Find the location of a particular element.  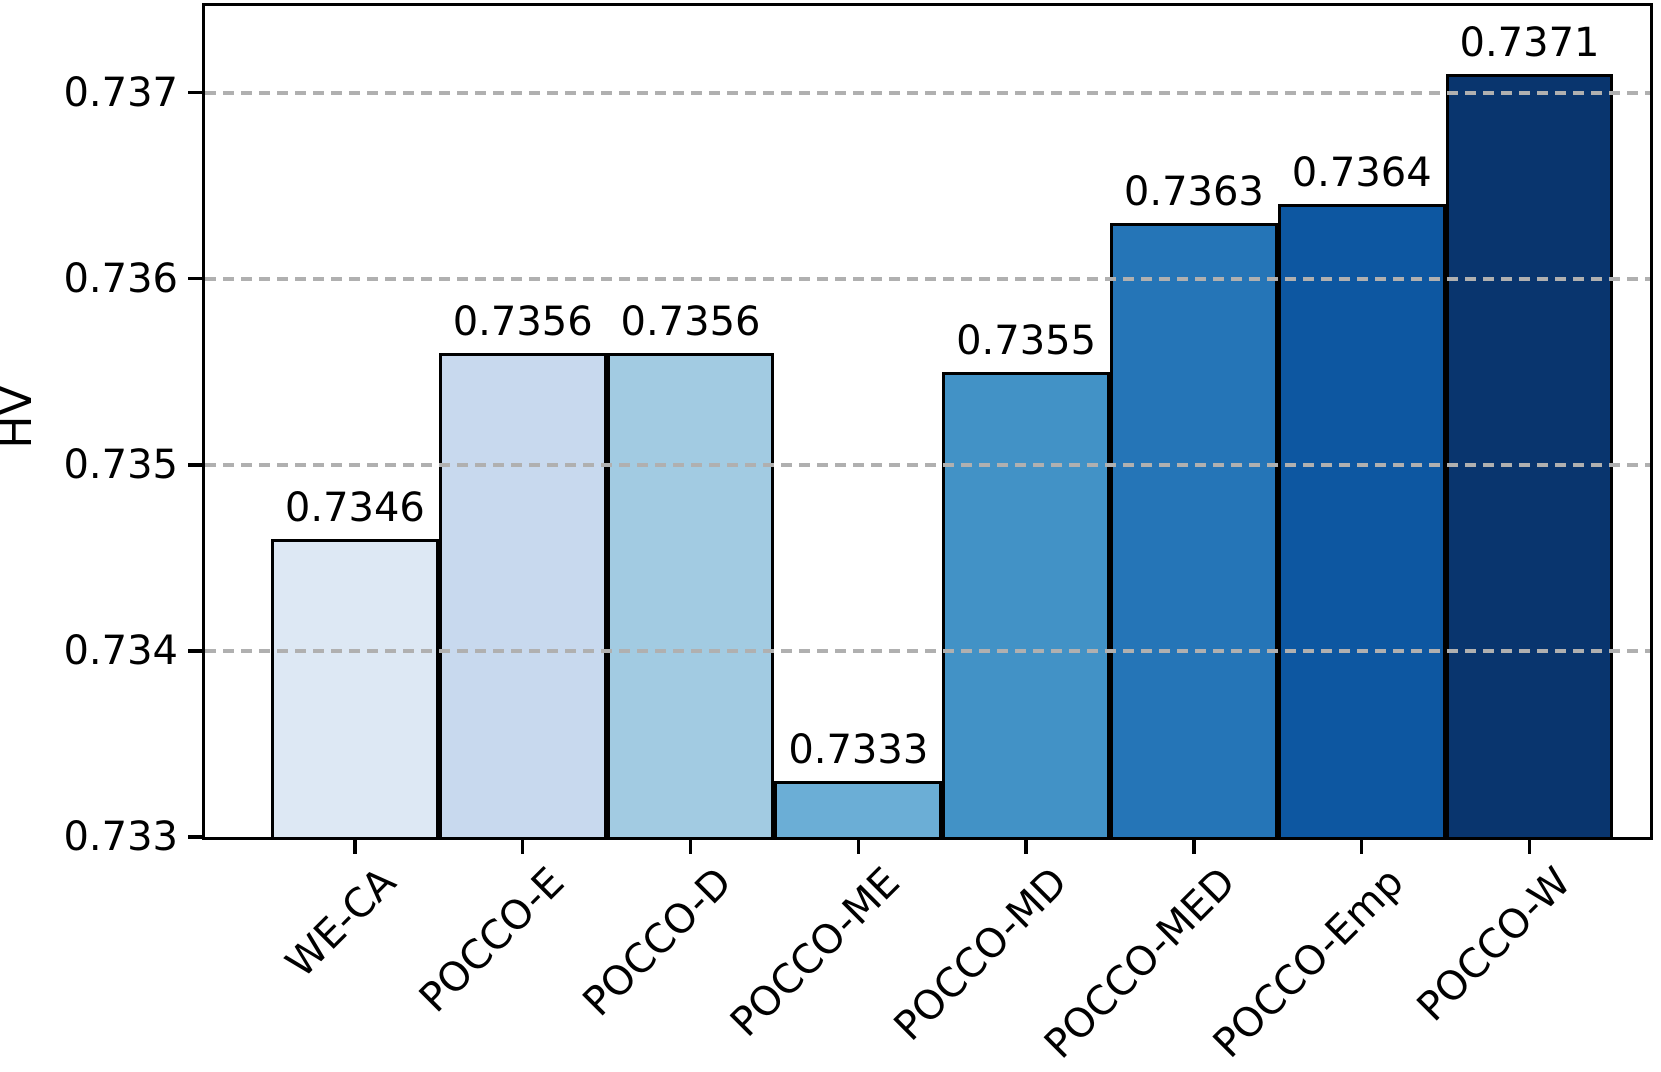

gridline-0.737 is located at coordinates (927, 92).